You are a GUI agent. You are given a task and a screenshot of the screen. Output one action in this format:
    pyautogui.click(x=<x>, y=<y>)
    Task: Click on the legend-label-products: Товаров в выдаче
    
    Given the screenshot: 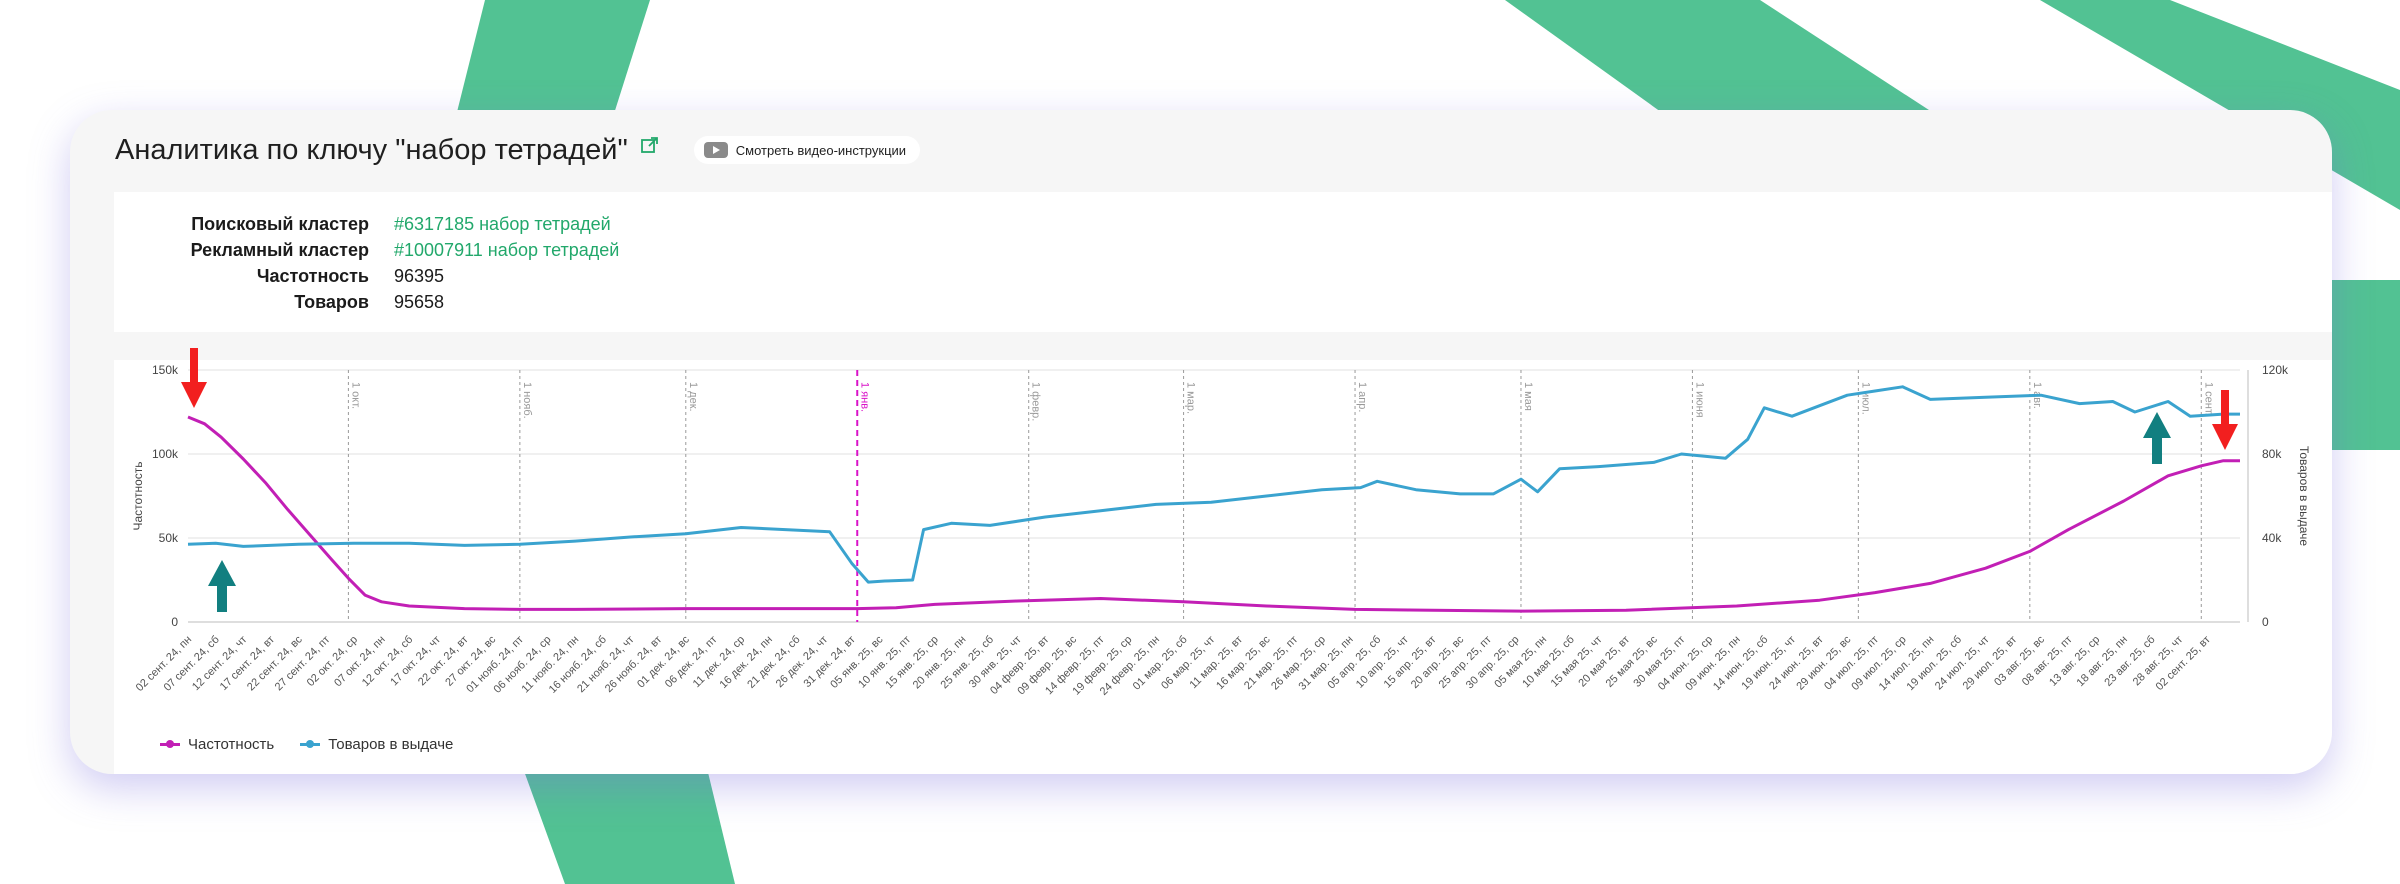 What is the action you would take?
    pyautogui.click(x=391, y=744)
    